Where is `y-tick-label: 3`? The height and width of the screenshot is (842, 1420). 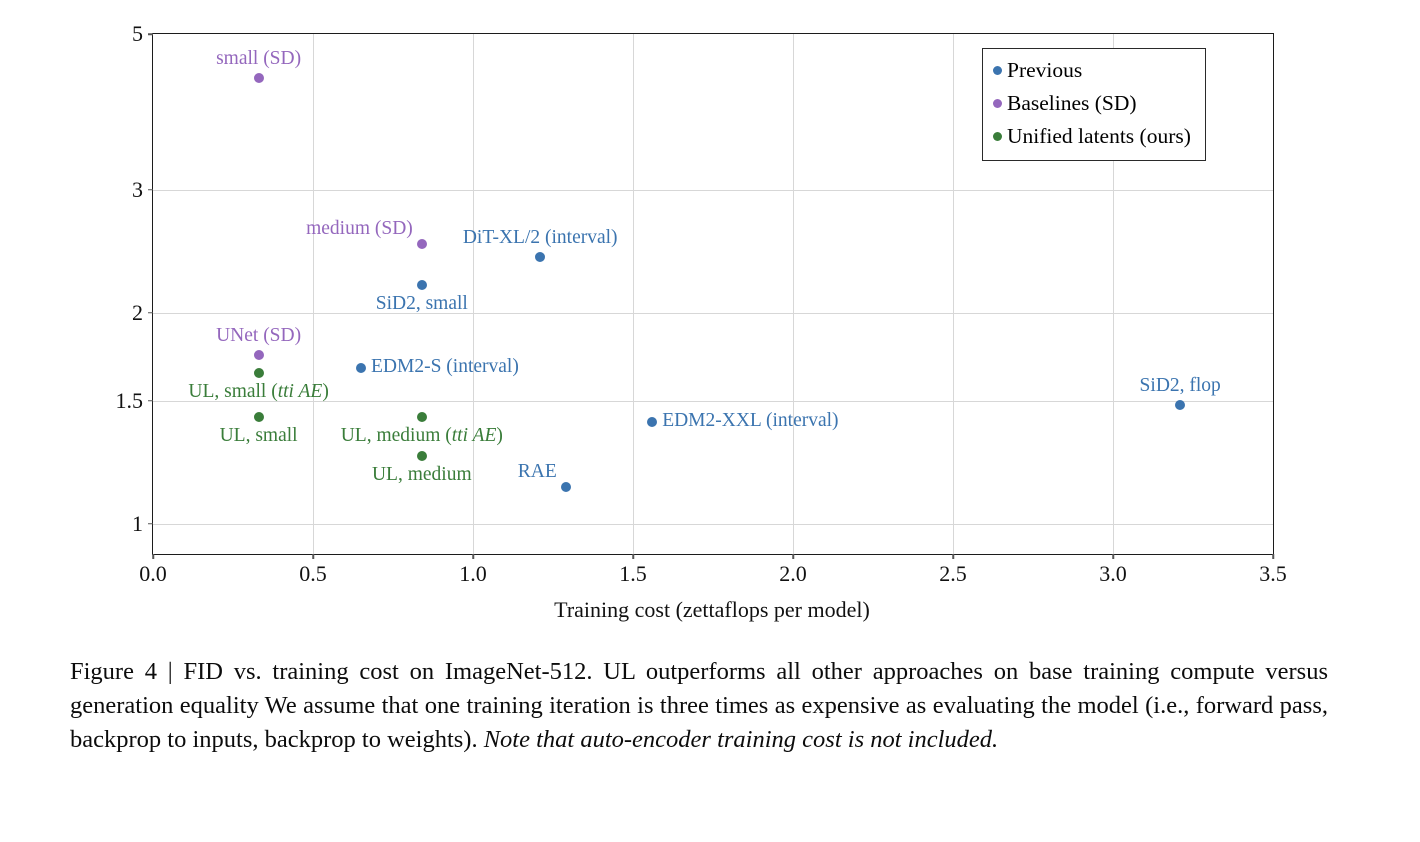 y-tick-label: 3 is located at coordinates (137, 189).